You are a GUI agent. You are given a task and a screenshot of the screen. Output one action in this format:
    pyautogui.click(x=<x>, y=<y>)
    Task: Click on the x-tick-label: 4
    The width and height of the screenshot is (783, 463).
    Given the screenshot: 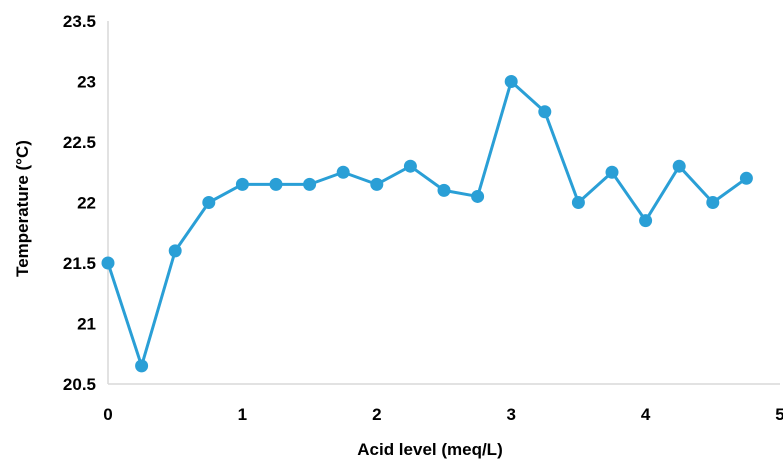 What is the action you would take?
    pyautogui.click(x=646, y=414)
    